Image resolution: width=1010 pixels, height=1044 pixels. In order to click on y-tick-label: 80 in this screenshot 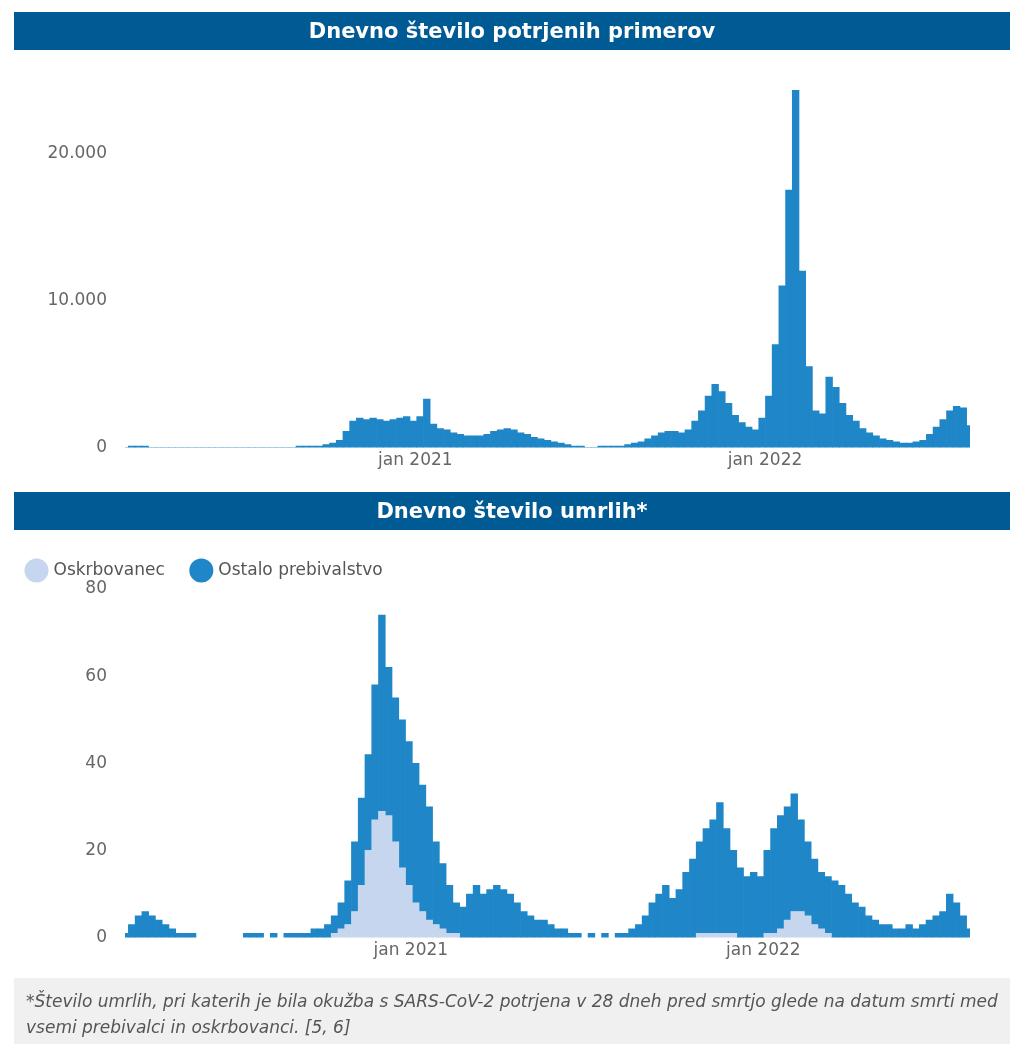, I will do `click(96, 587)`.